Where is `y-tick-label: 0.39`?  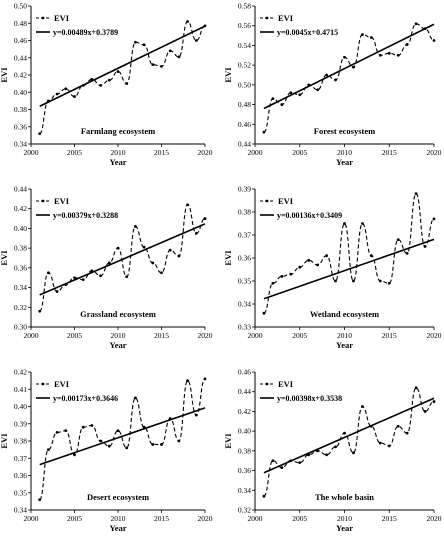
y-tick-label: 0.39 is located at coordinates (244, 189).